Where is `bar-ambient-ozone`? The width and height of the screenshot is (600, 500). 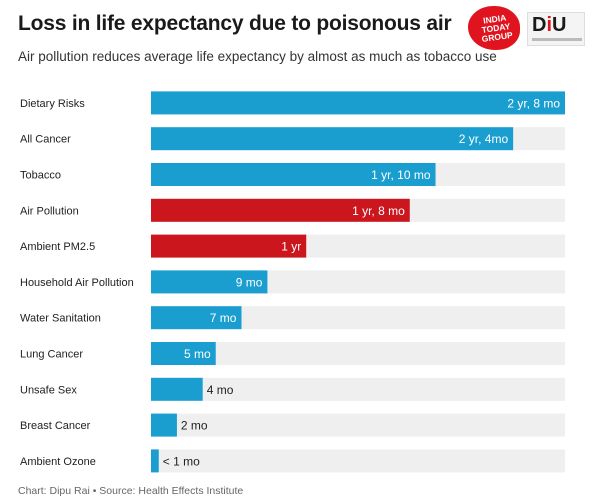
bar-ambient-ozone is located at coordinates (155, 461).